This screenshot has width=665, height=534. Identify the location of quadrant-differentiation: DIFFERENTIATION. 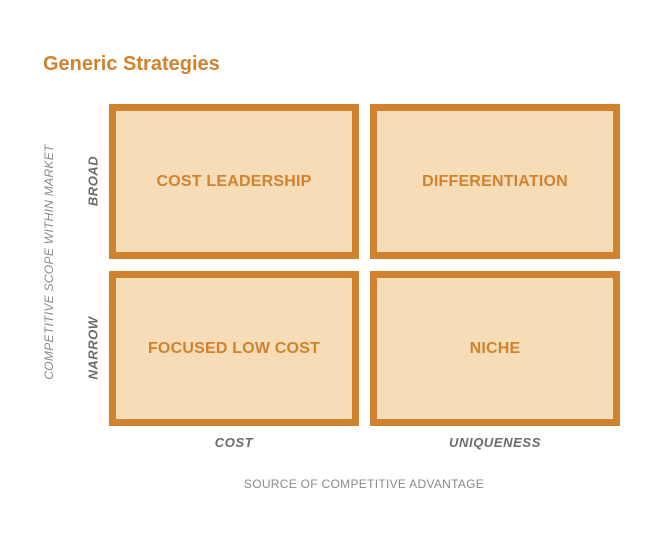
(495, 181).